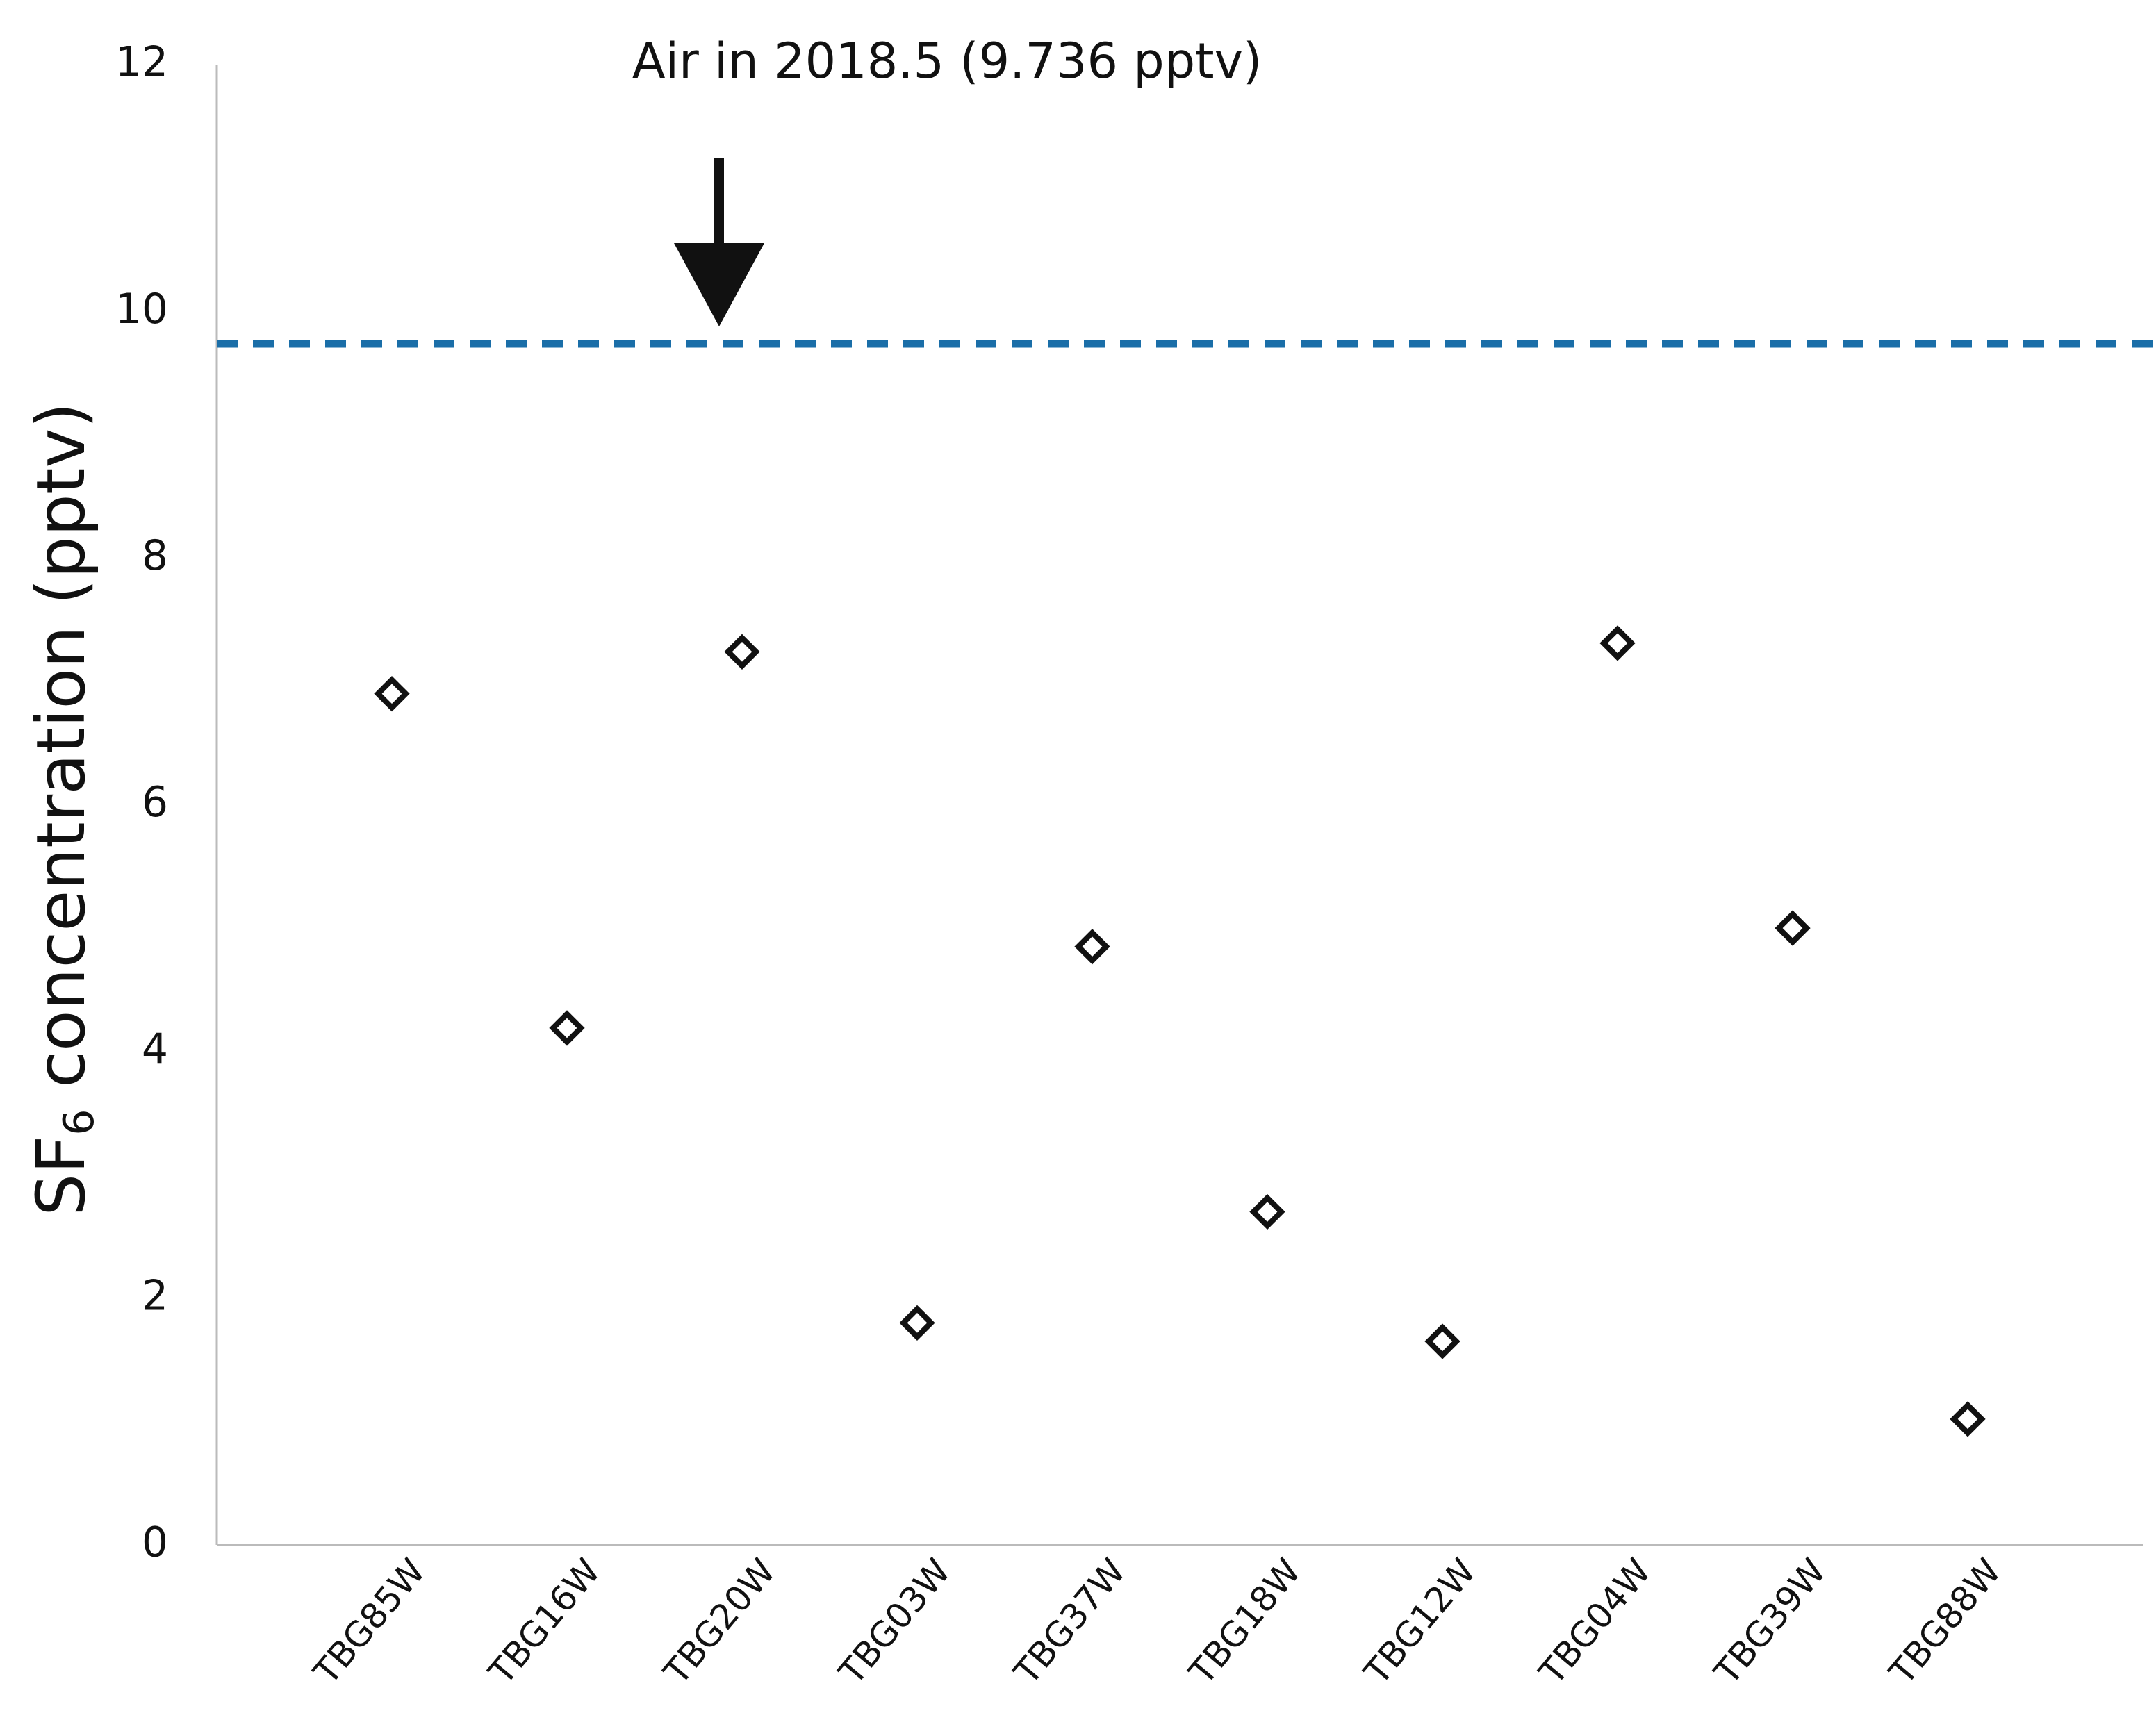 This screenshot has width=2156, height=1713. Describe the element at coordinates (155, 802) in the screenshot. I see `y-tick-label: 6` at that location.